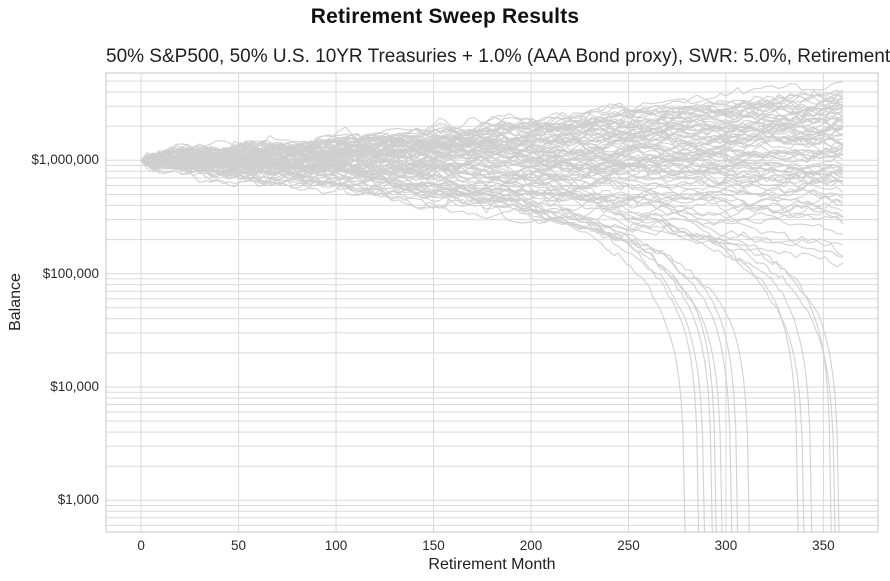  I want to click on x-tick-label: 100, so click(336, 545).